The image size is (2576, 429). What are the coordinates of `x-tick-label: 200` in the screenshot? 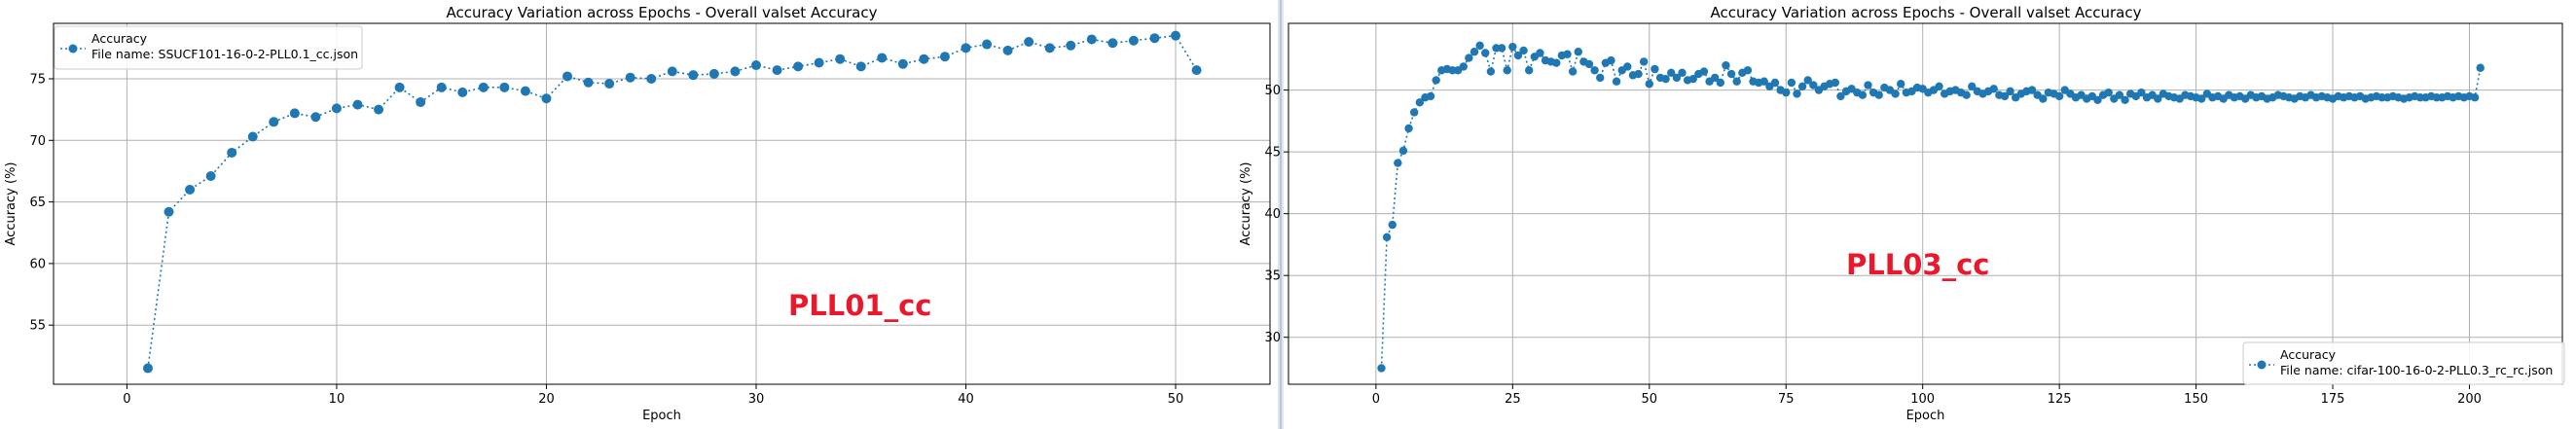 It's located at (2469, 399).